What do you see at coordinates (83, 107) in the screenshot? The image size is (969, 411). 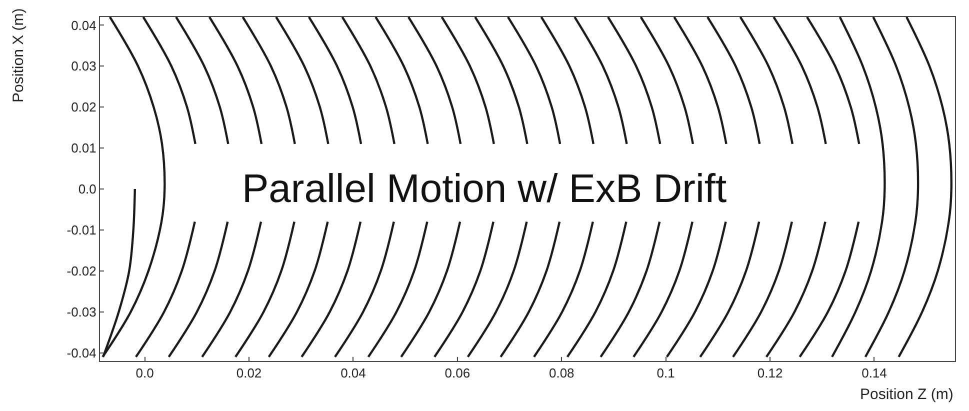 I see `y-tick-label: 0.02` at bounding box center [83, 107].